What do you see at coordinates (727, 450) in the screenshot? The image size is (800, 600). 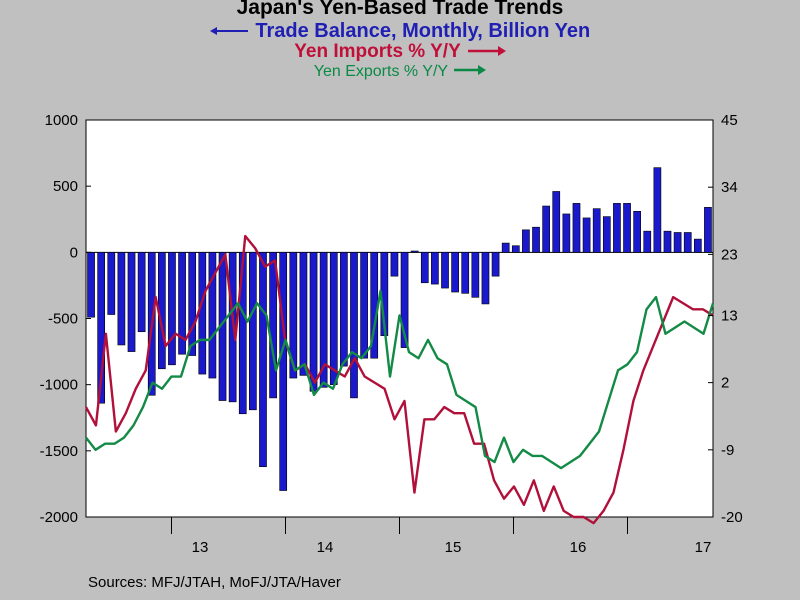 I see `right-tick-label: -9` at bounding box center [727, 450].